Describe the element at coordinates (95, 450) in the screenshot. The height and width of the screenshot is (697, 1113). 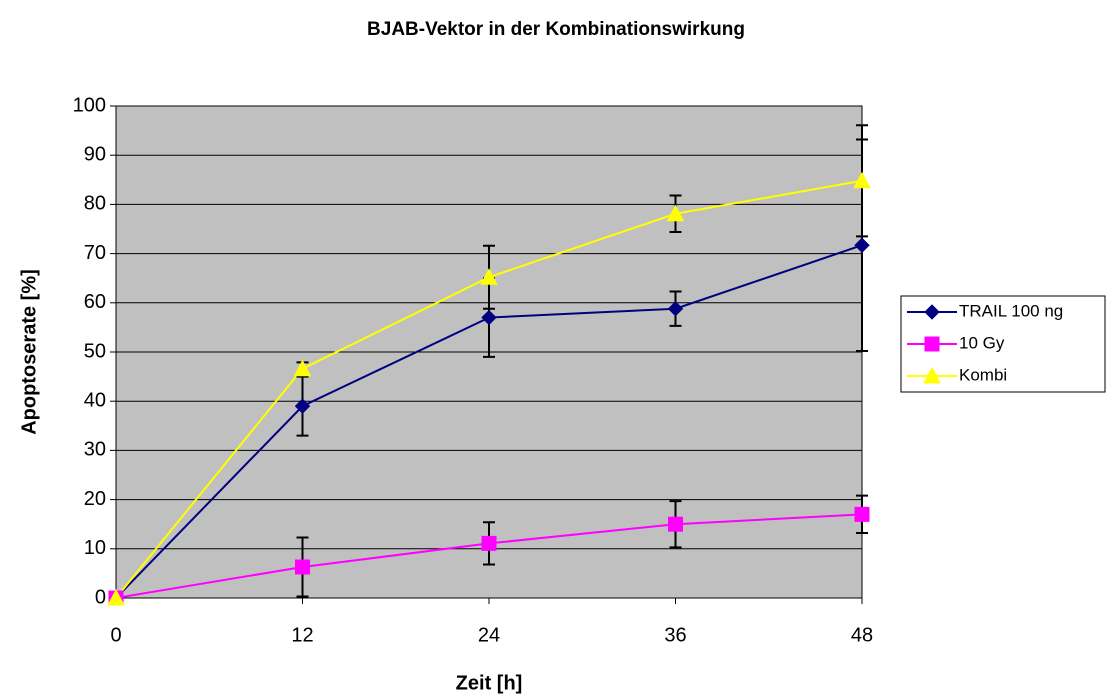
I see `y-tick-label: 30` at that location.